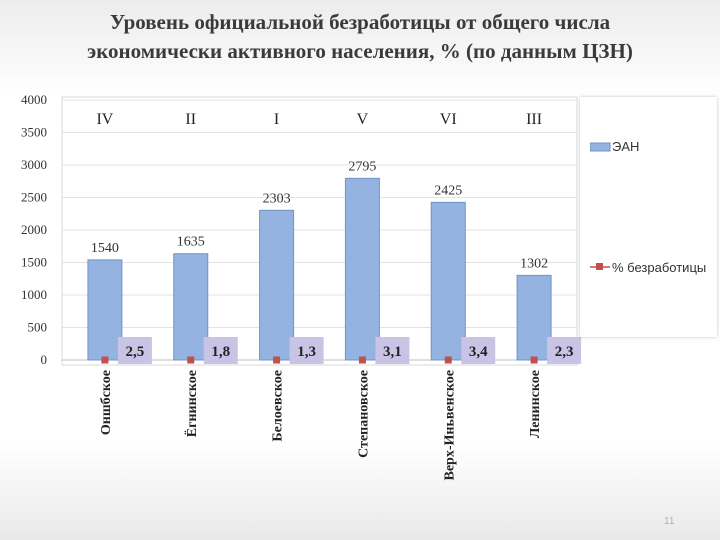 Image resolution: width=720 pixels, height=540 pixels. What do you see at coordinates (669, 521) in the screenshot?
I see `page-number: 11` at bounding box center [669, 521].